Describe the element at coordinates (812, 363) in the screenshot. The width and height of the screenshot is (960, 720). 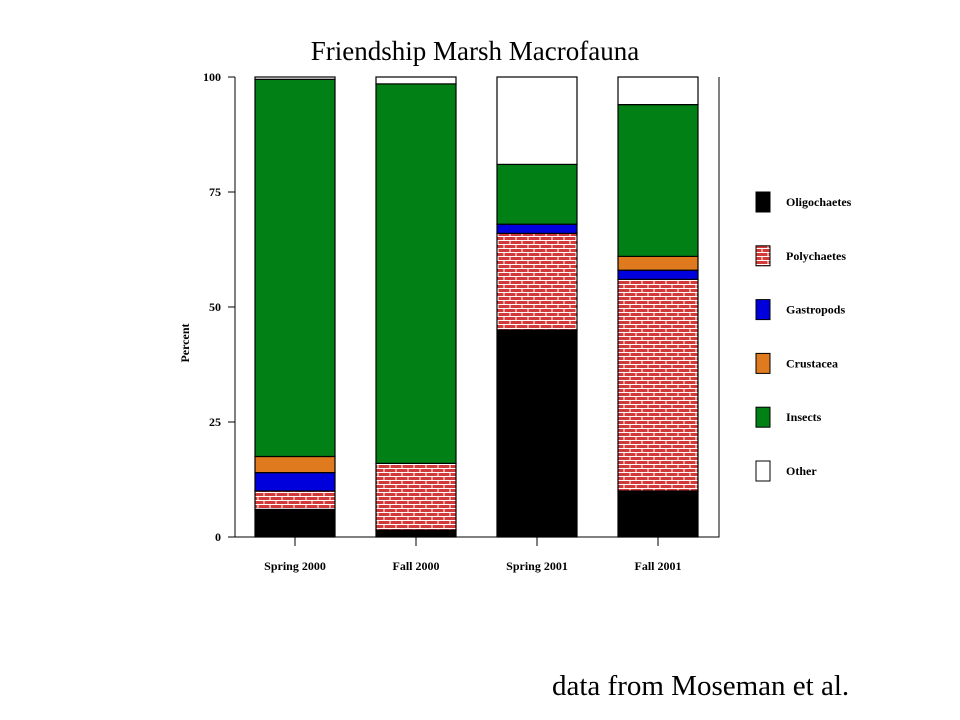
I see `legend-label-crustacea: Crustacea` at that location.